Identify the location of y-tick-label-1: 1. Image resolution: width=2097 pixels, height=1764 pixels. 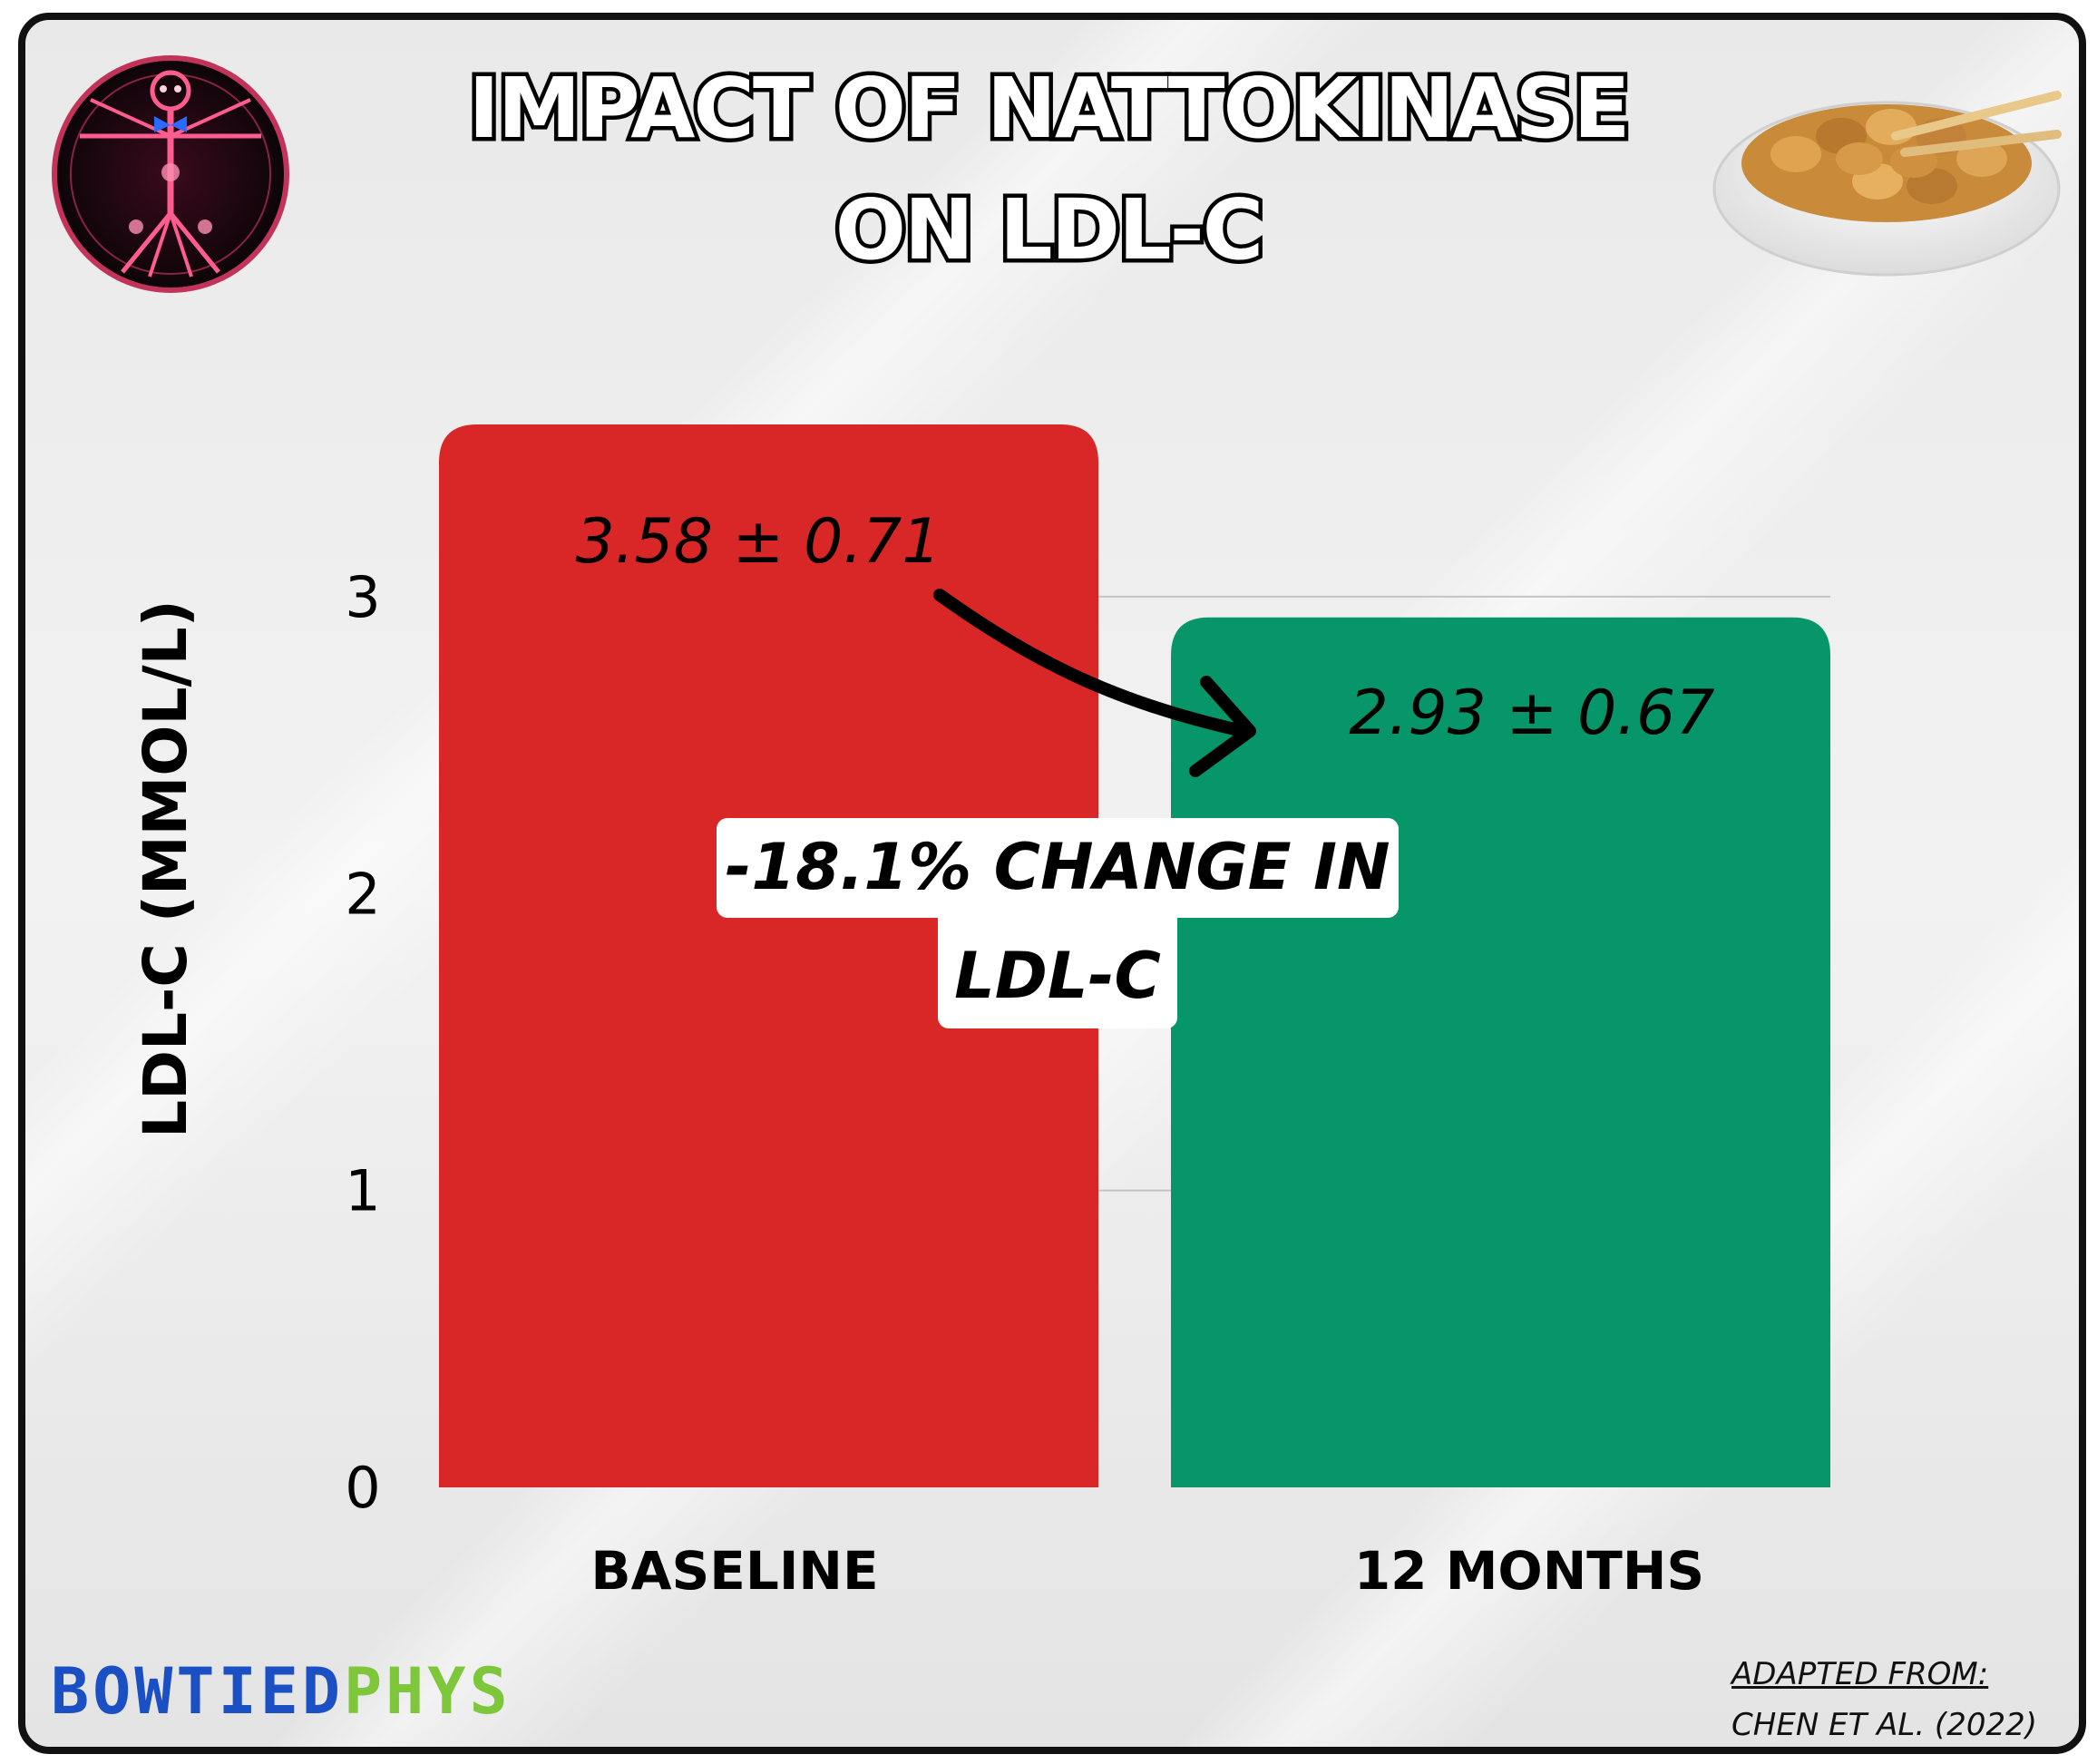
(362, 1191).